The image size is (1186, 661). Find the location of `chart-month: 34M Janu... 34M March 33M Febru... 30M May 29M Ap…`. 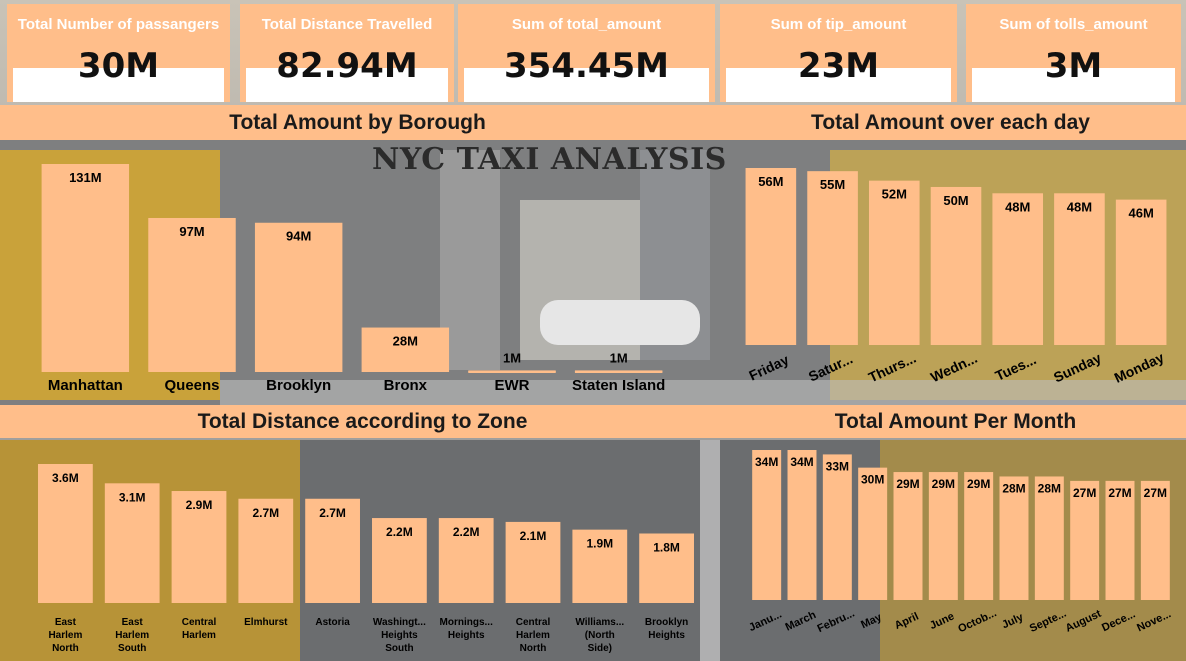

chart-month: 34M Janu... 34M March 33M Febru... 30M May 29M Ap… is located at coordinates (960, 542).